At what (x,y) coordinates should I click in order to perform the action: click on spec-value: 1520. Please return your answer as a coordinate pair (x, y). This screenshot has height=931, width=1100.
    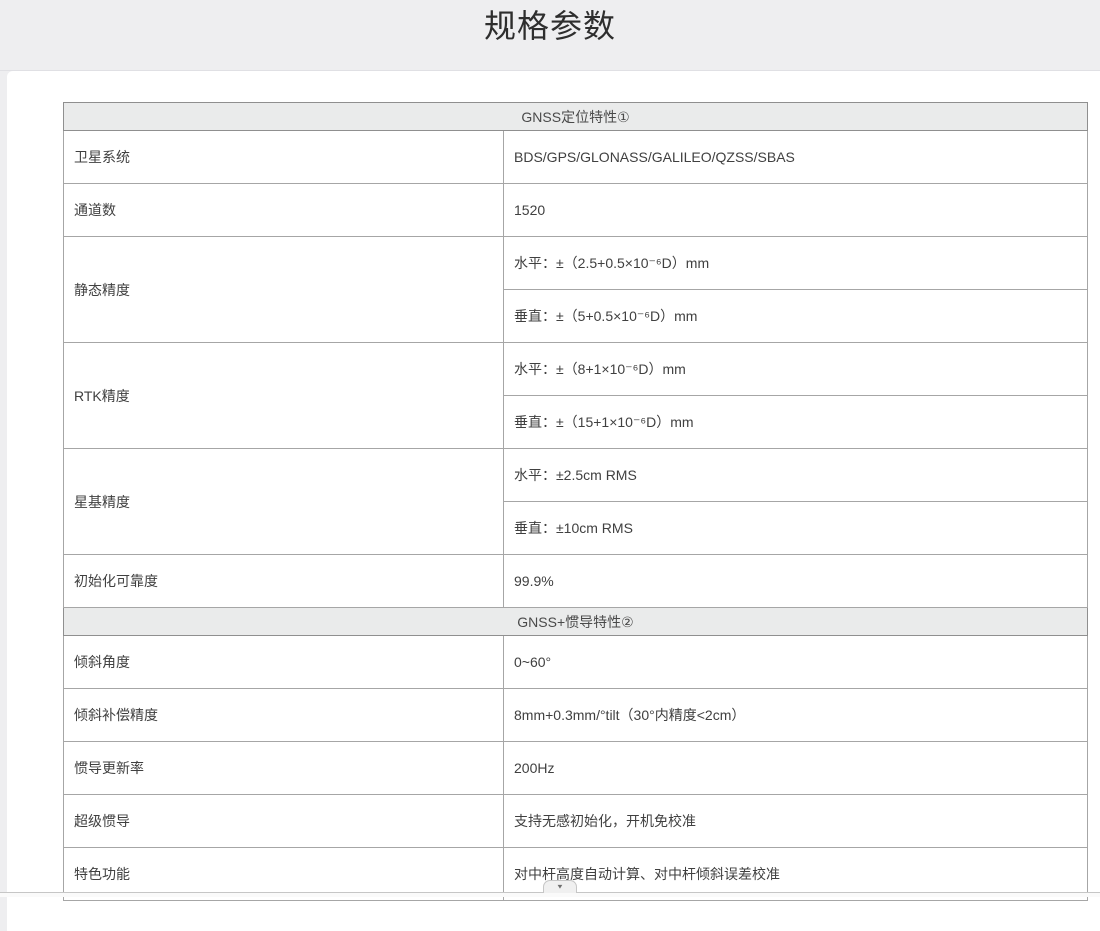
    Looking at the image, I should click on (796, 210).